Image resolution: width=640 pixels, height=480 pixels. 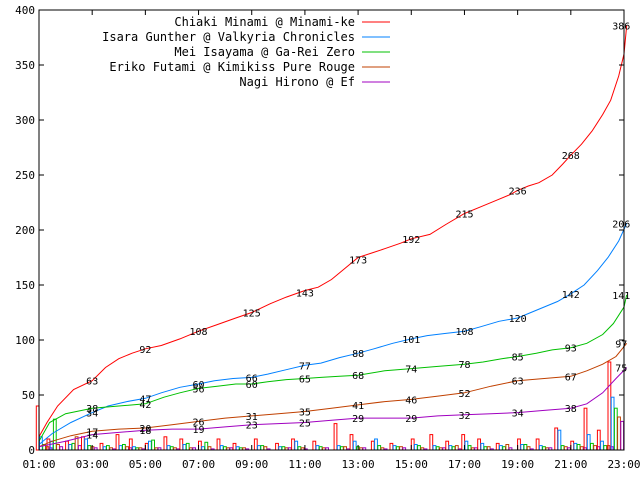 What do you see at coordinates (570, 464) in the screenshot?
I see `x-tick-label: 21:00` at bounding box center [570, 464].